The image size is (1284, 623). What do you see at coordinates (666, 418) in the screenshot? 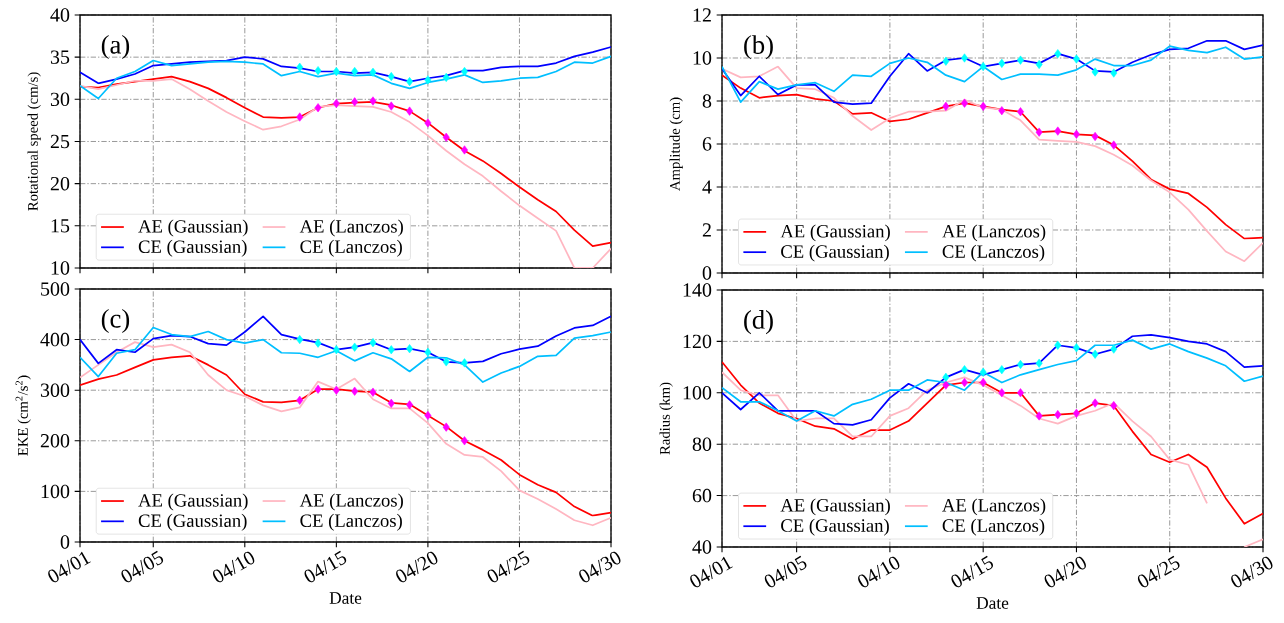
I see `y-axis-title: Radius (km)` at bounding box center [666, 418].